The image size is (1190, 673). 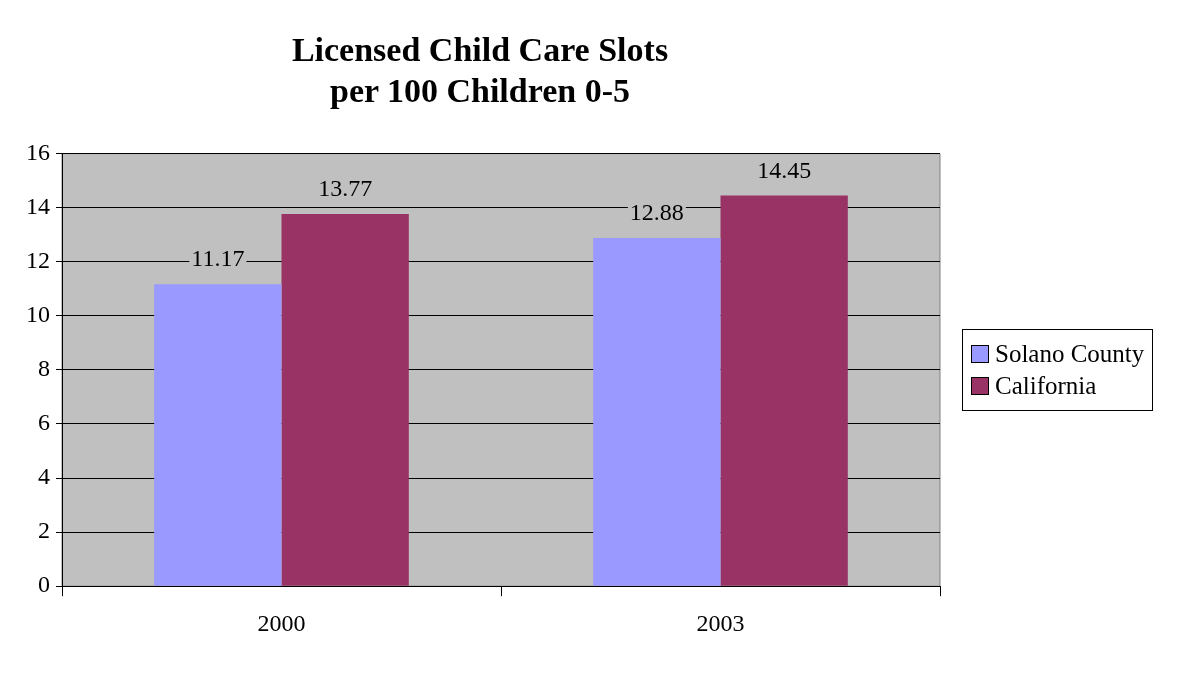 What do you see at coordinates (44, 422) in the screenshot?
I see `y-tick-label: 6` at bounding box center [44, 422].